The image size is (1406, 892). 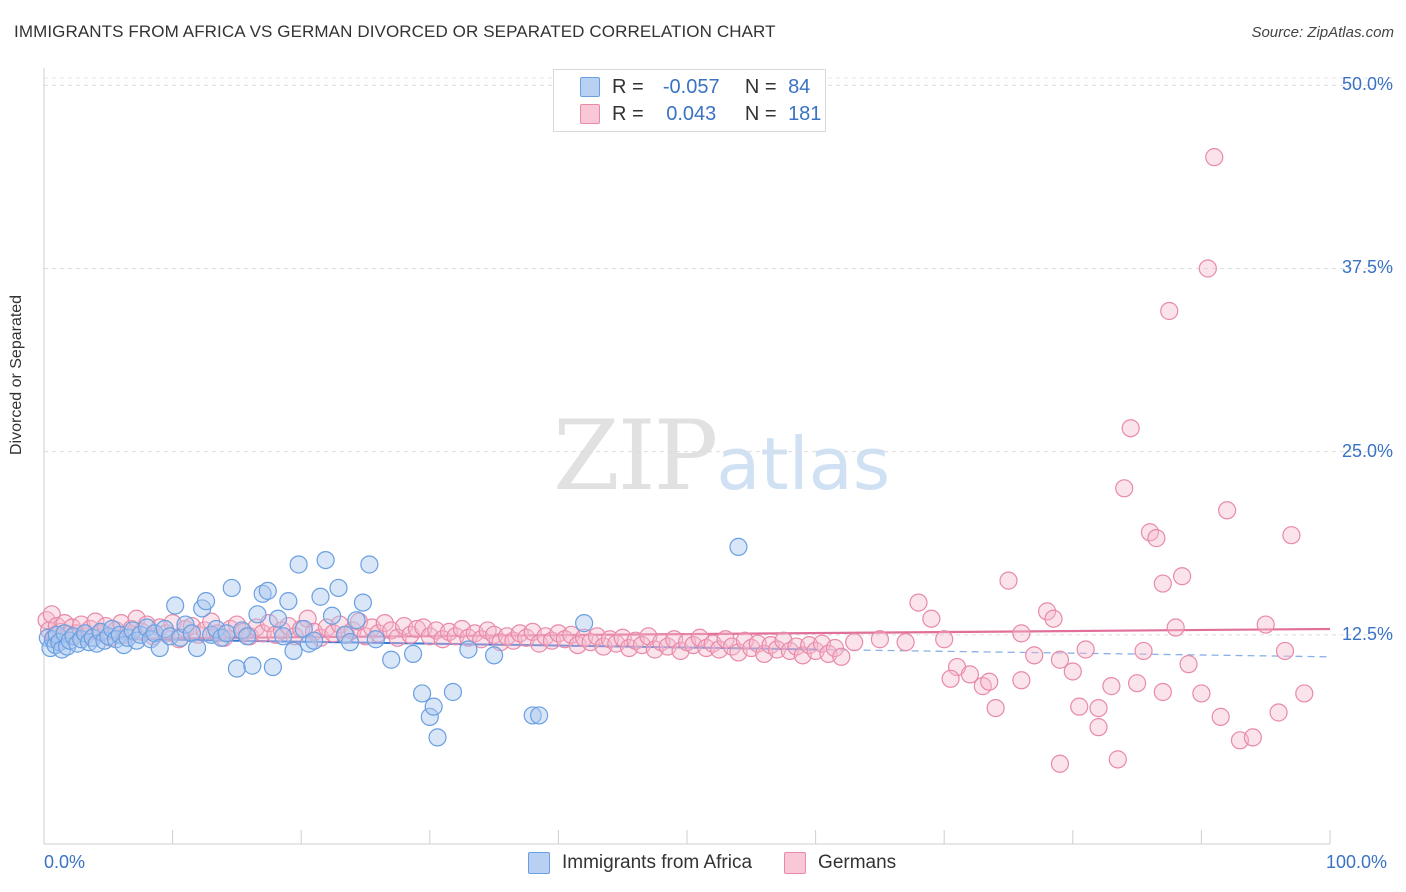 What do you see at coordinates (795, 863) in the screenshot?
I see `series-swatch-germans` at bounding box center [795, 863].